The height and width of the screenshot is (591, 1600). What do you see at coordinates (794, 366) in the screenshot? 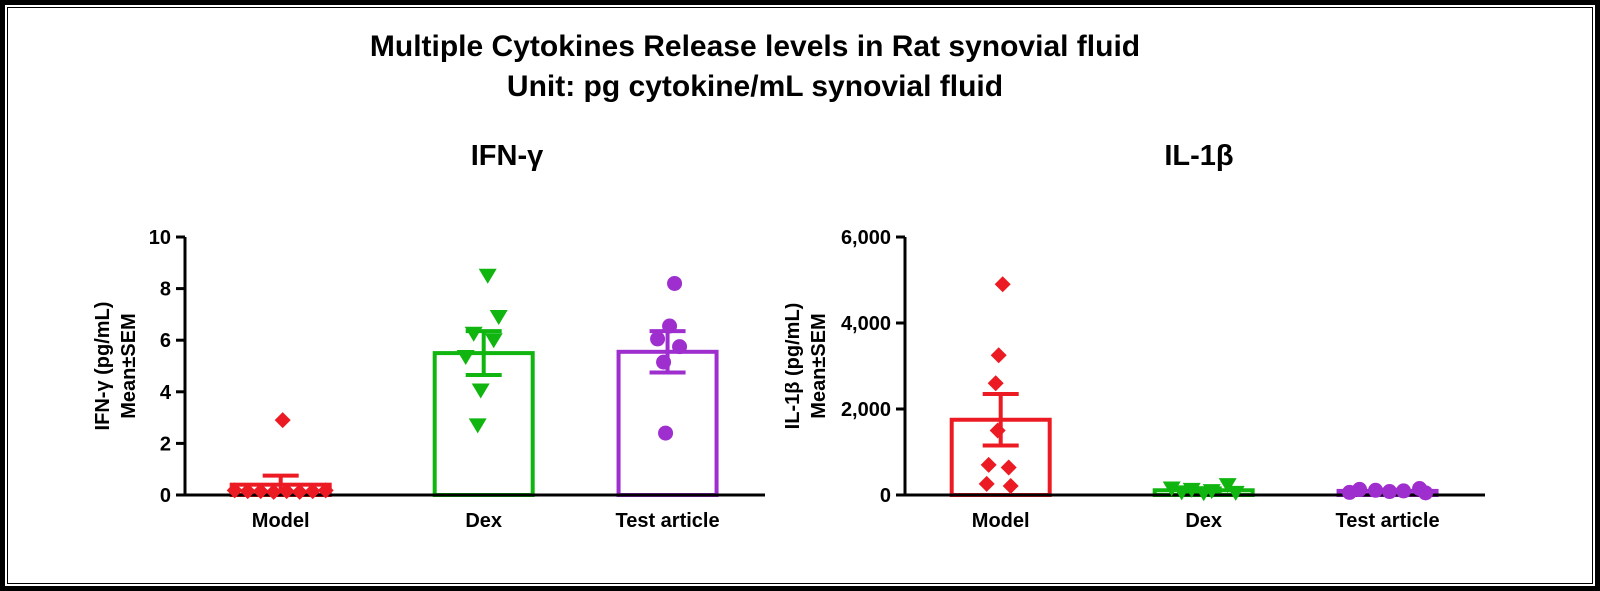
I see `y-axis-label: IL-1β (pg/mL)` at bounding box center [794, 366].